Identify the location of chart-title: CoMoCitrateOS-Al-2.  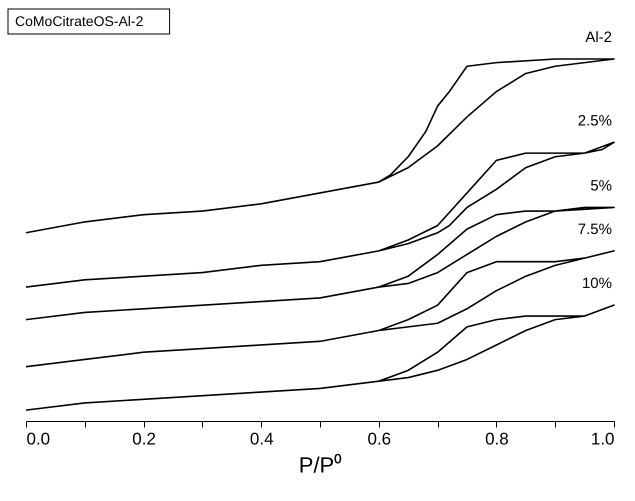
(79, 21).